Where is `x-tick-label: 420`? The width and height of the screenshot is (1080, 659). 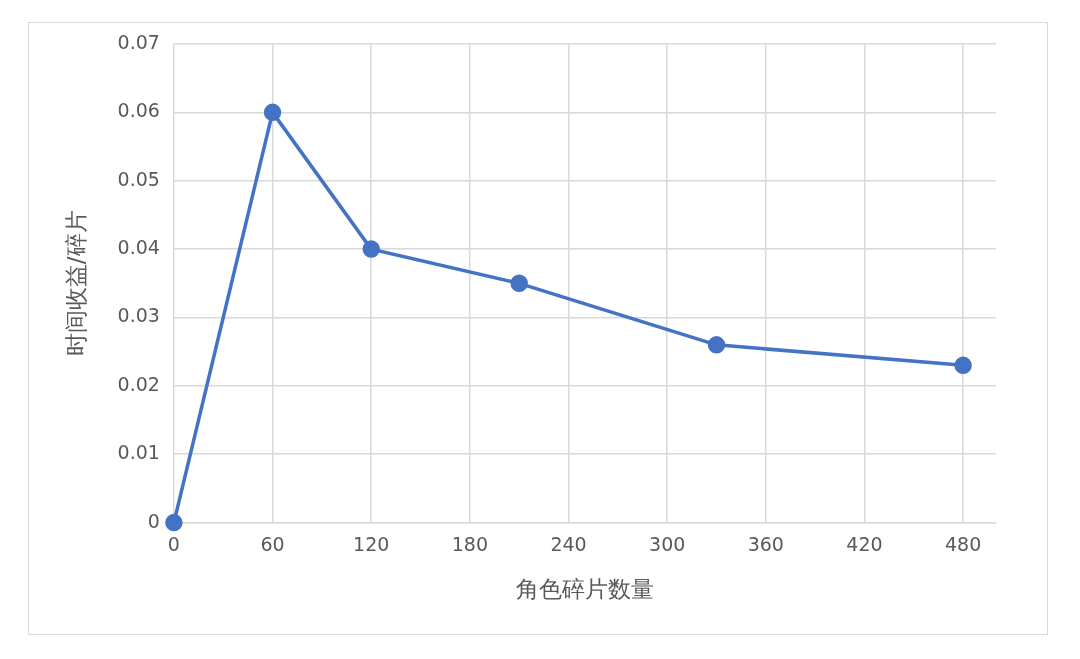 x-tick-label: 420 is located at coordinates (864, 543).